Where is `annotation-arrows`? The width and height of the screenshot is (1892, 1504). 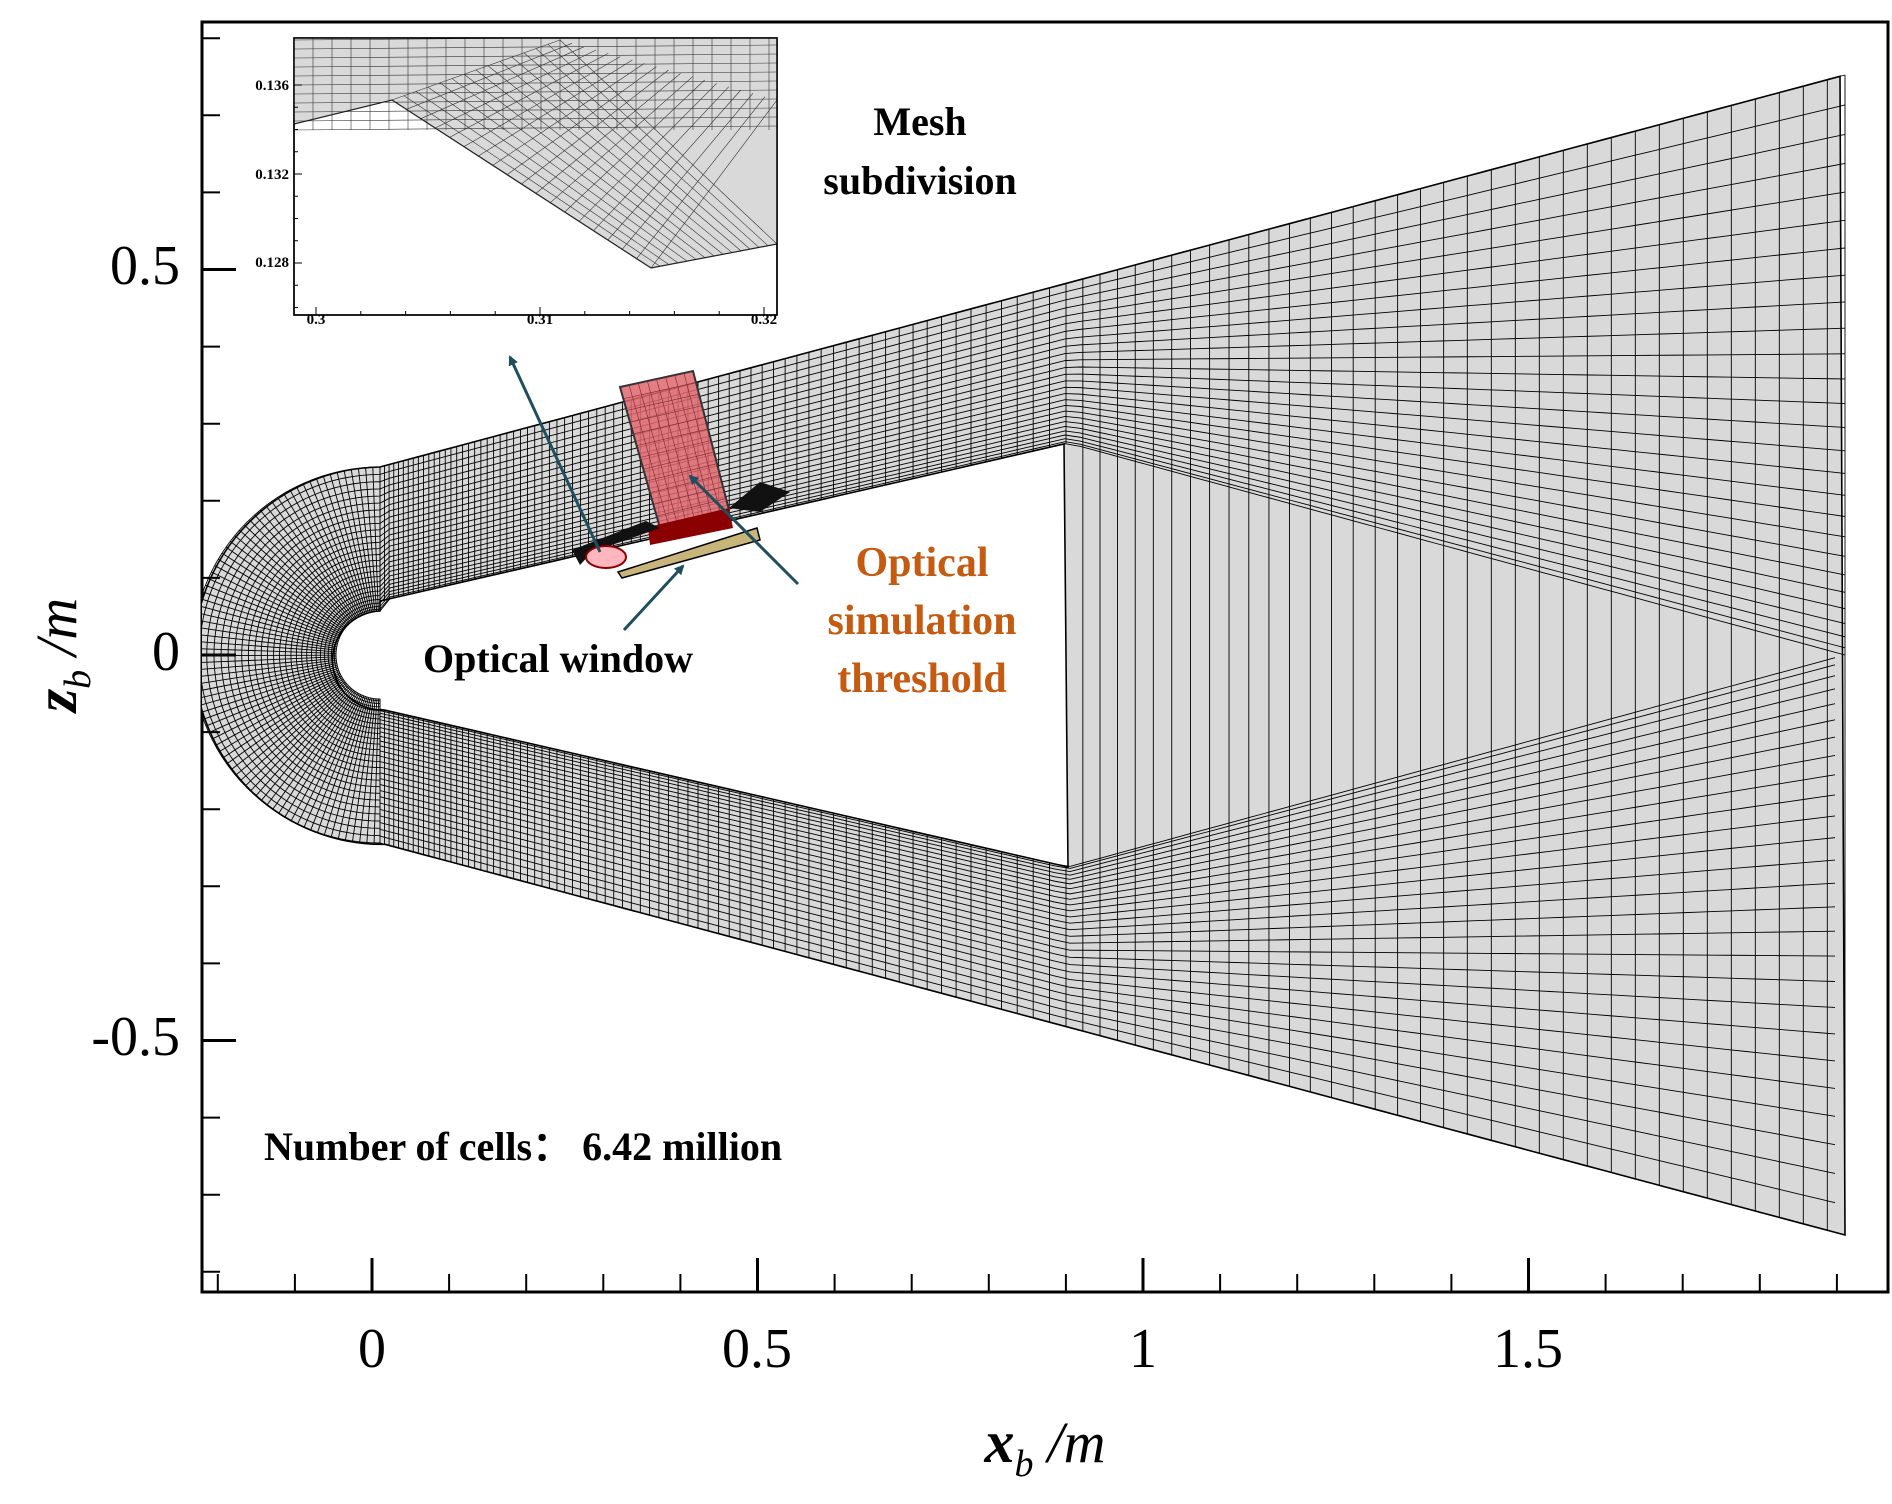
annotation-arrows is located at coordinates (654, 493).